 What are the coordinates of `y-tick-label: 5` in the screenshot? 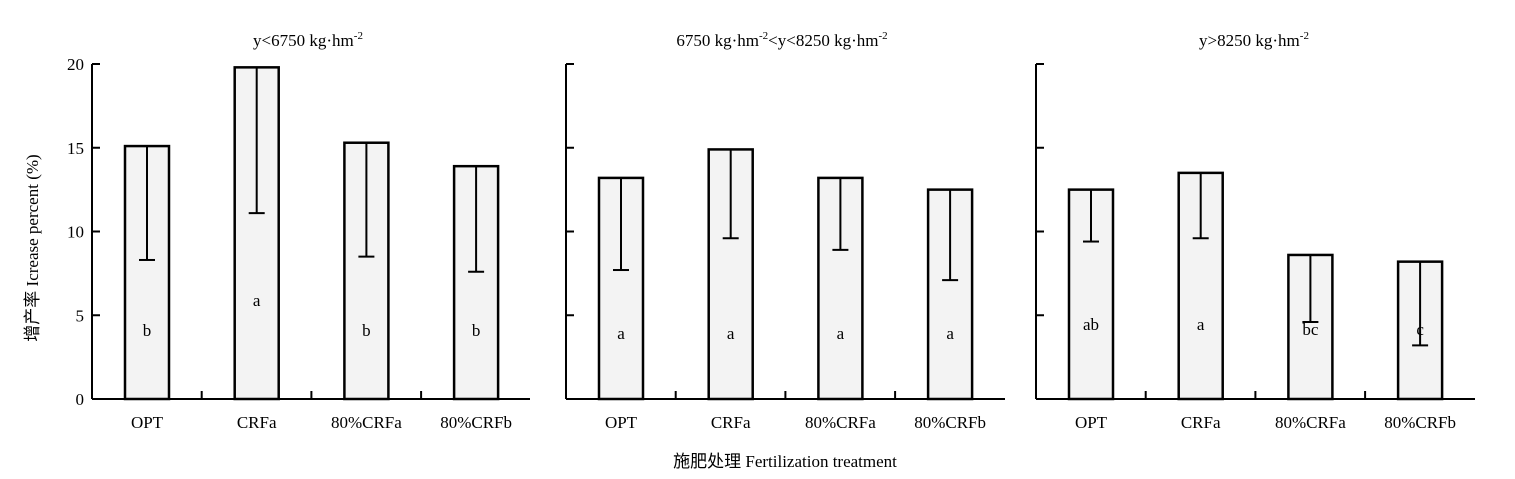 It's located at (80, 315).